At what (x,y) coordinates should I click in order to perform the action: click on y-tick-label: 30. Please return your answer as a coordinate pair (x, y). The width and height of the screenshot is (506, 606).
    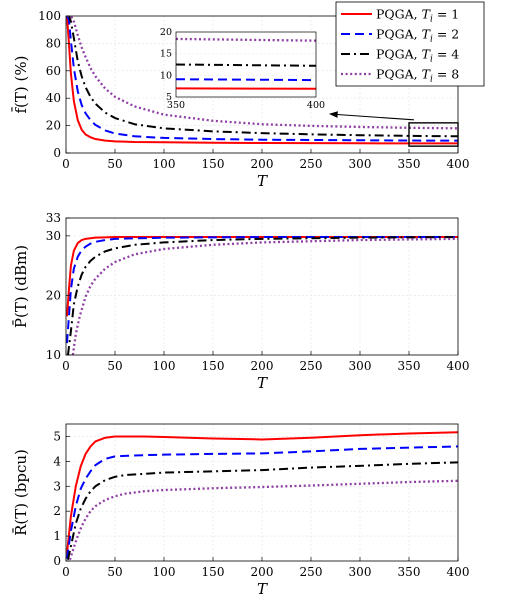
    Looking at the image, I should click on (53, 236).